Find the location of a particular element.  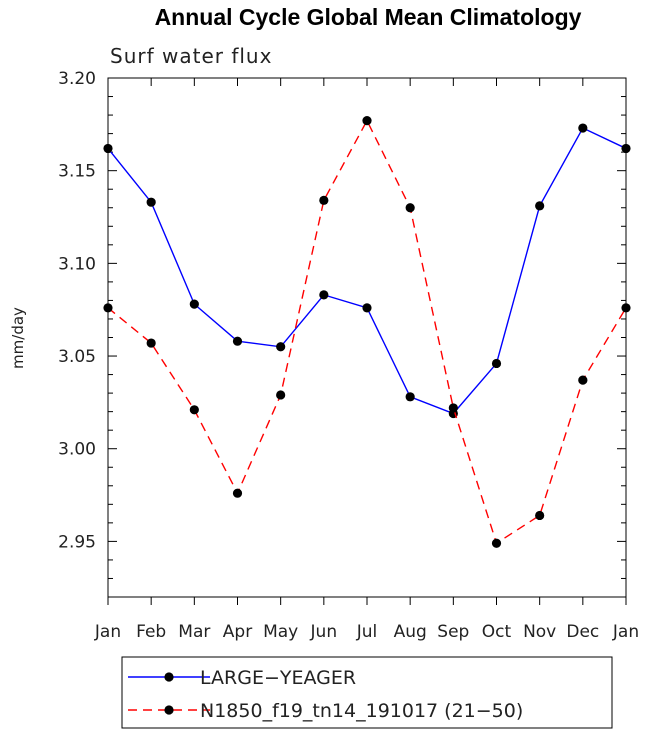

x-tick-label: Sep is located at coordinates (453, 632).